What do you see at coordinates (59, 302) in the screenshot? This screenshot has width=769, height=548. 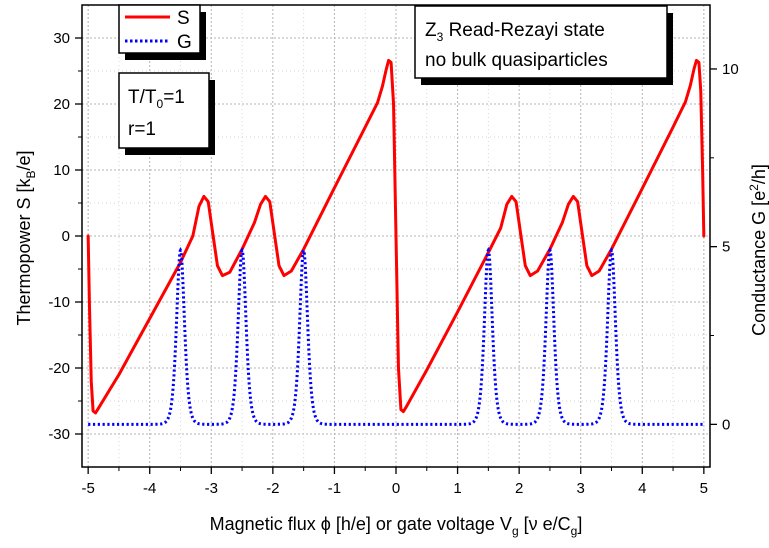 I see `y-left-tick-label: -10` at bounding box center [59, 302].